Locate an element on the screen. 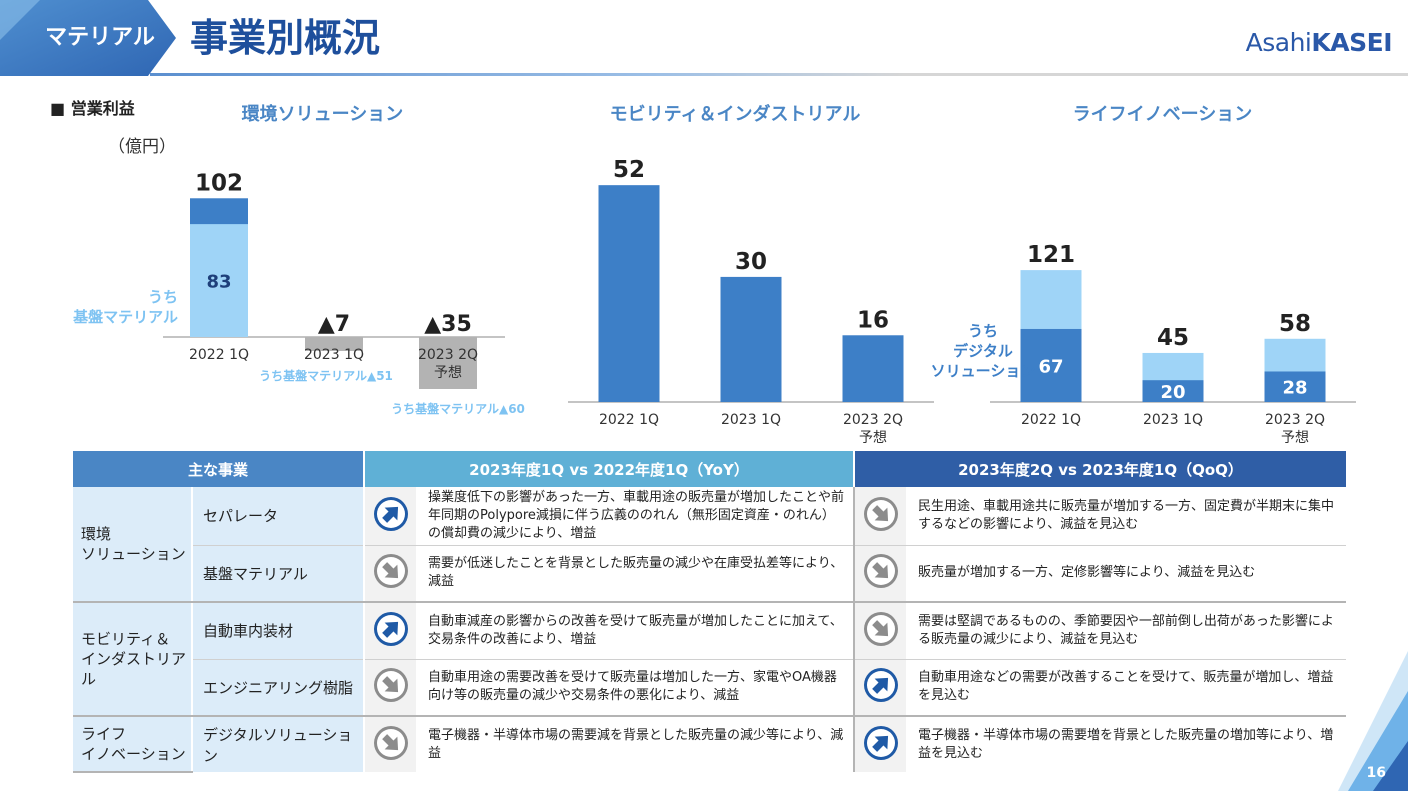 The image size is (1408, 791). page-corner-decoration is located at coordinates (1373, 721).